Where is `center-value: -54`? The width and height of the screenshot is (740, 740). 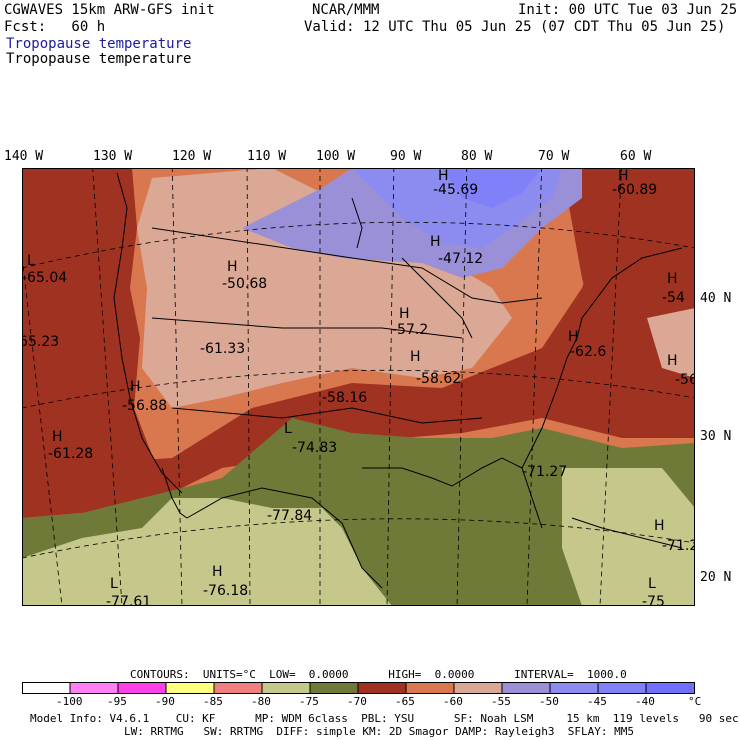 center-value: -54 is located at coordinates (673, 298).